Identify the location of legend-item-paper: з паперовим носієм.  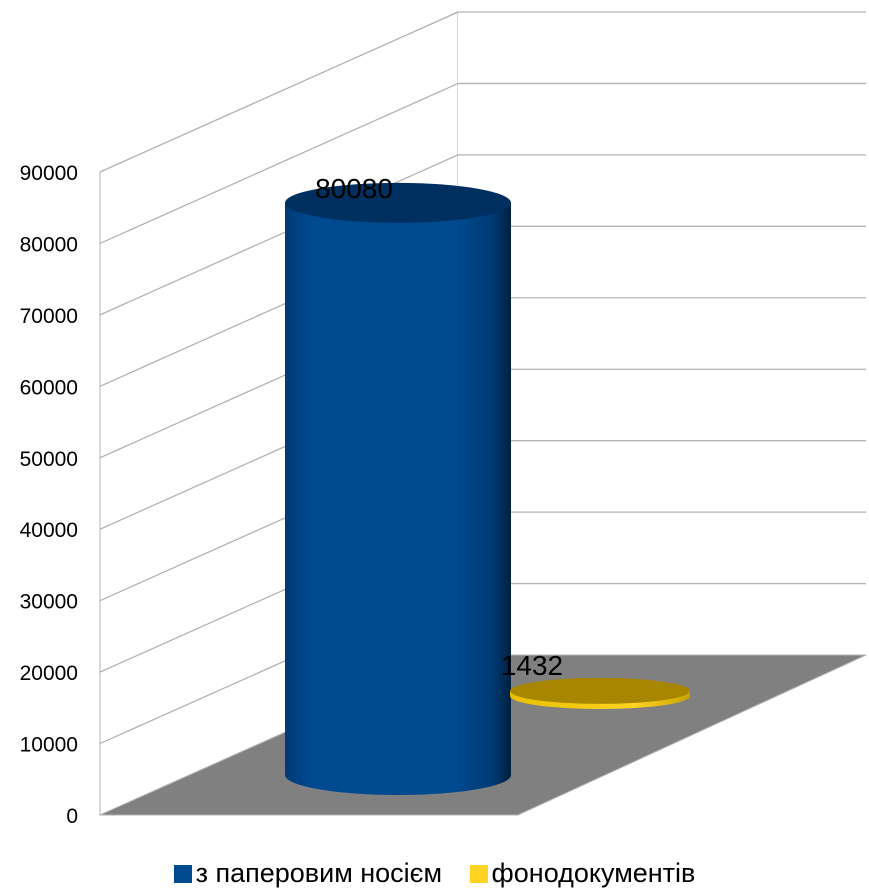
(308, 873).